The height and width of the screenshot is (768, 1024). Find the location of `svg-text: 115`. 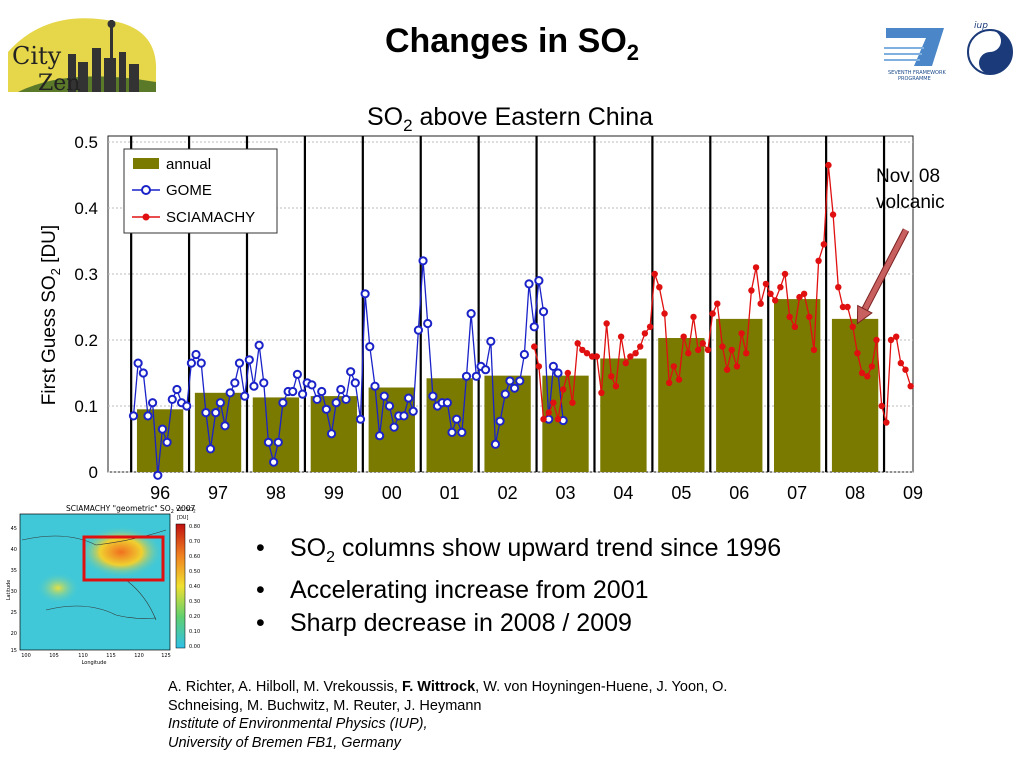

svg-text: 115 is located at coordinates (111, 656).